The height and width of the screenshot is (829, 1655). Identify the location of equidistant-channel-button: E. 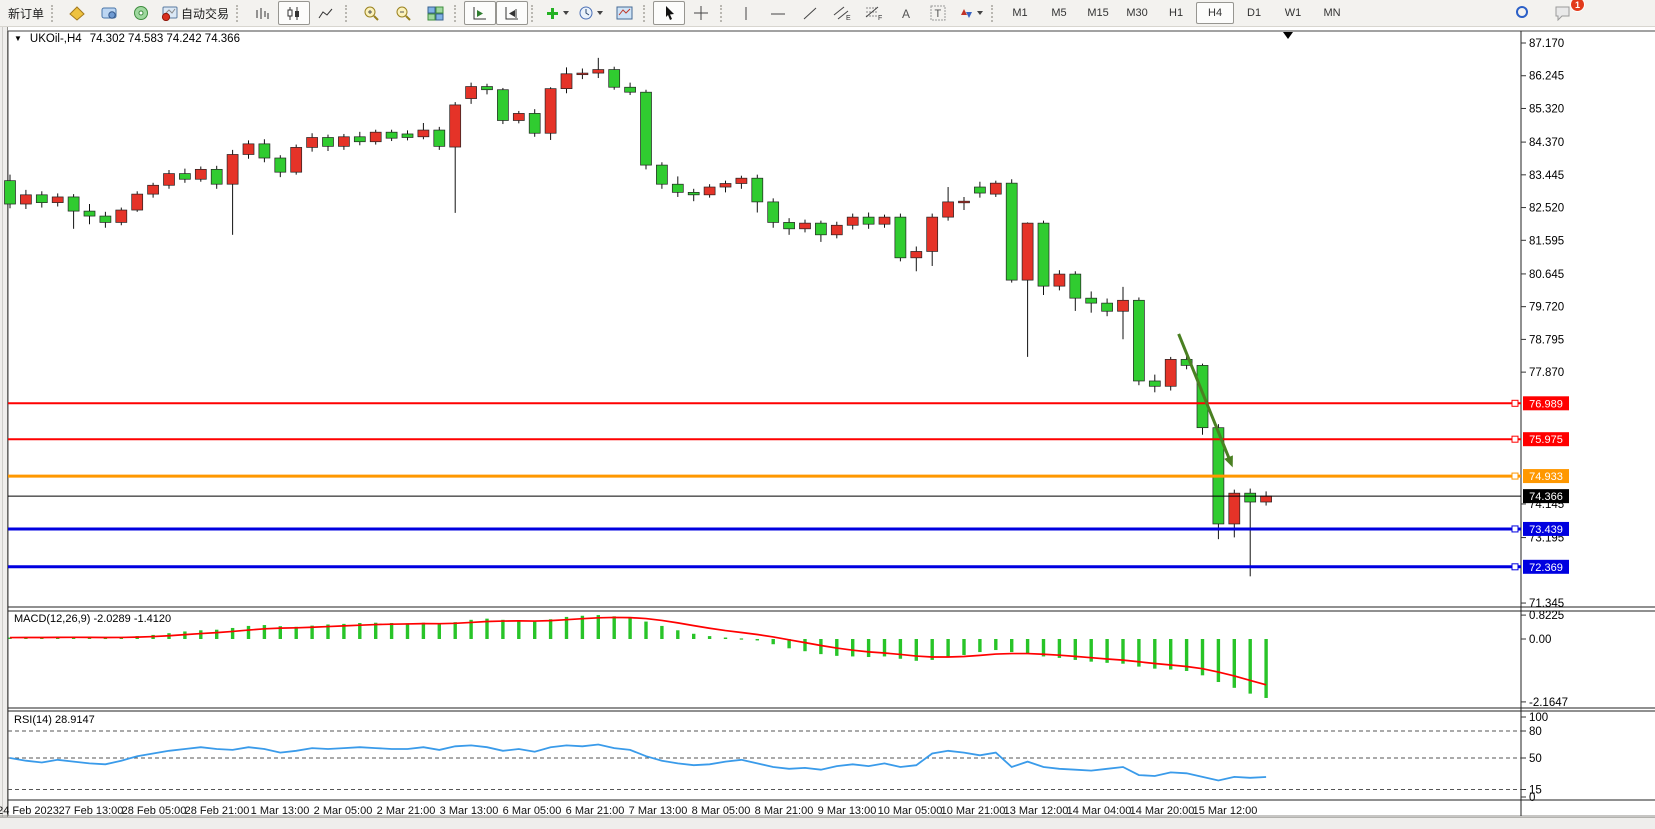
(842, 13).